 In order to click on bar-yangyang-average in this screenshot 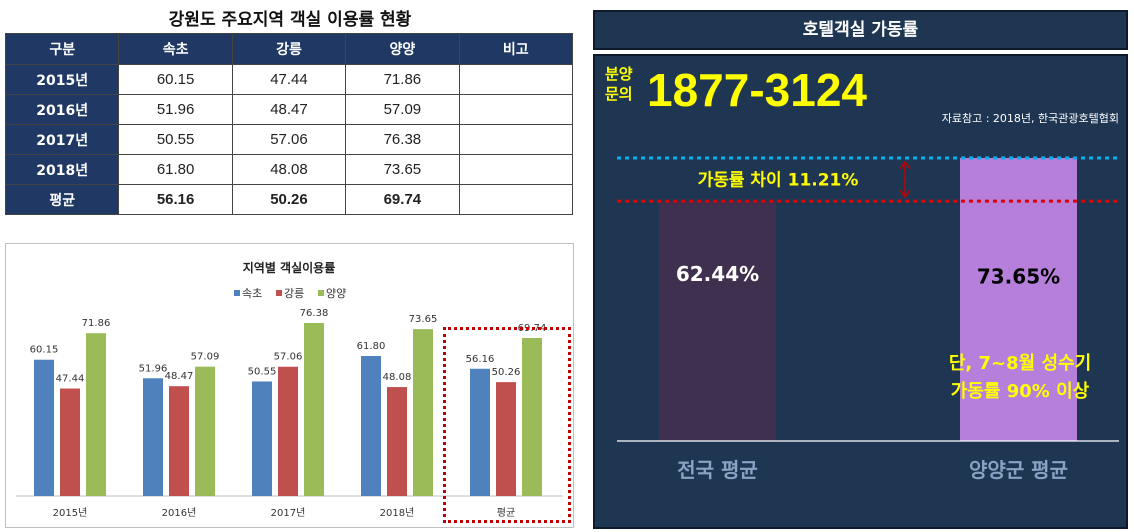, I will do `click(1018, 299)`.